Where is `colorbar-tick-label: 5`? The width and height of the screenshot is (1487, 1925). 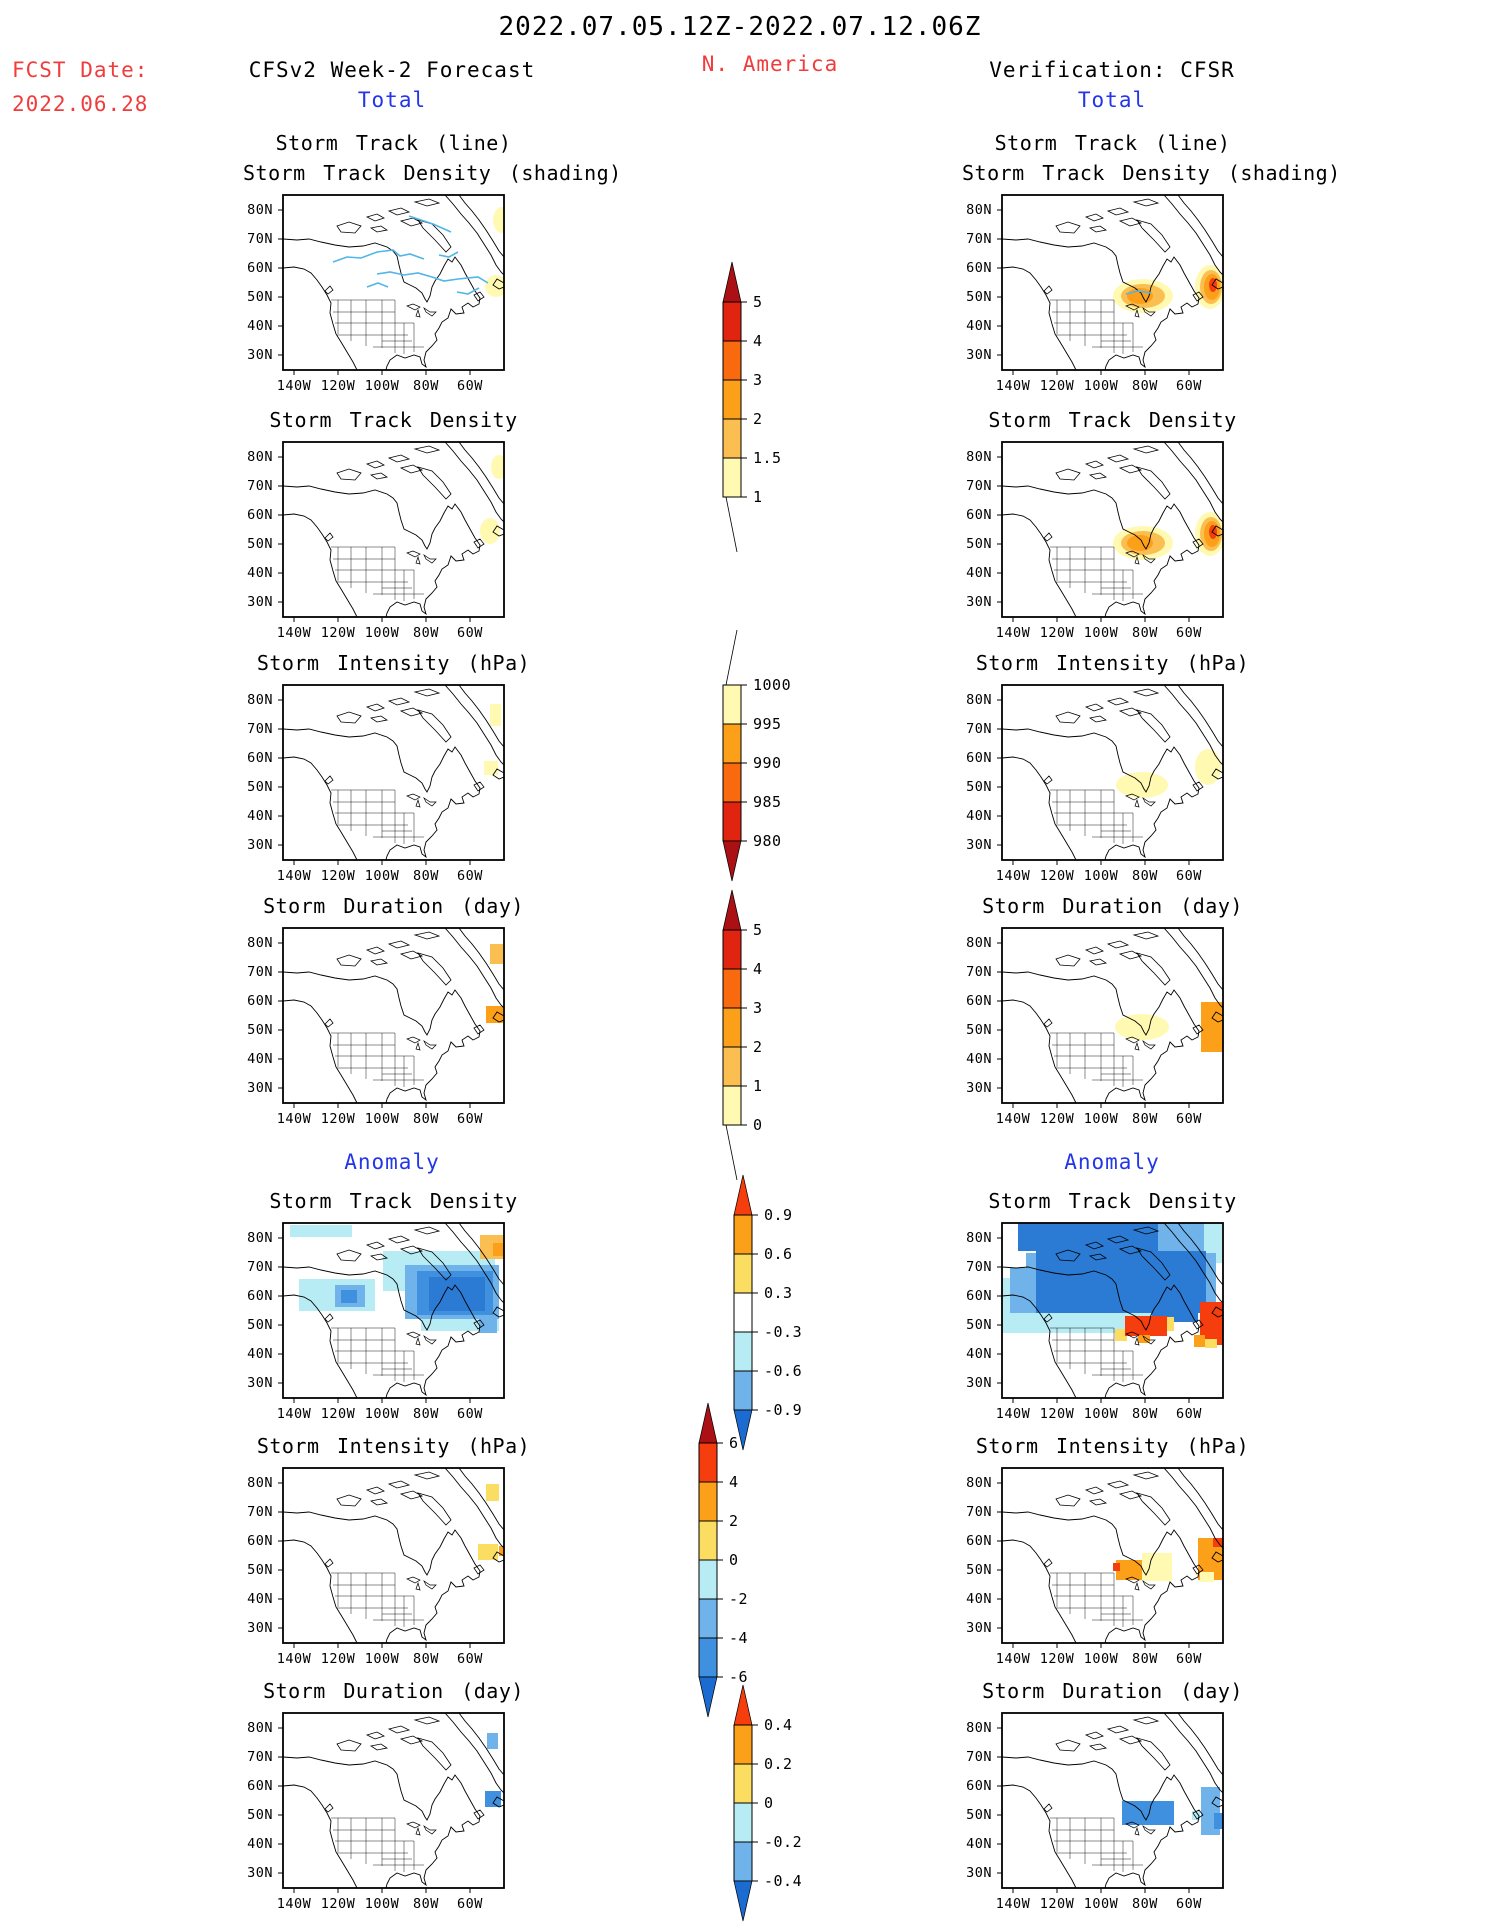 colorbar-tick-label: 5 is located at coordinates (758, 930).